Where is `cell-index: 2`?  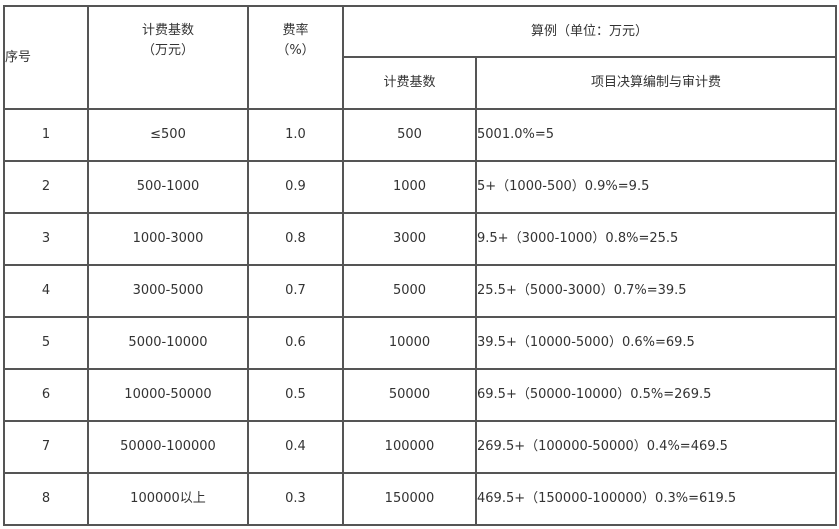 cell-index: 2 is located at coordinates (46, 187).